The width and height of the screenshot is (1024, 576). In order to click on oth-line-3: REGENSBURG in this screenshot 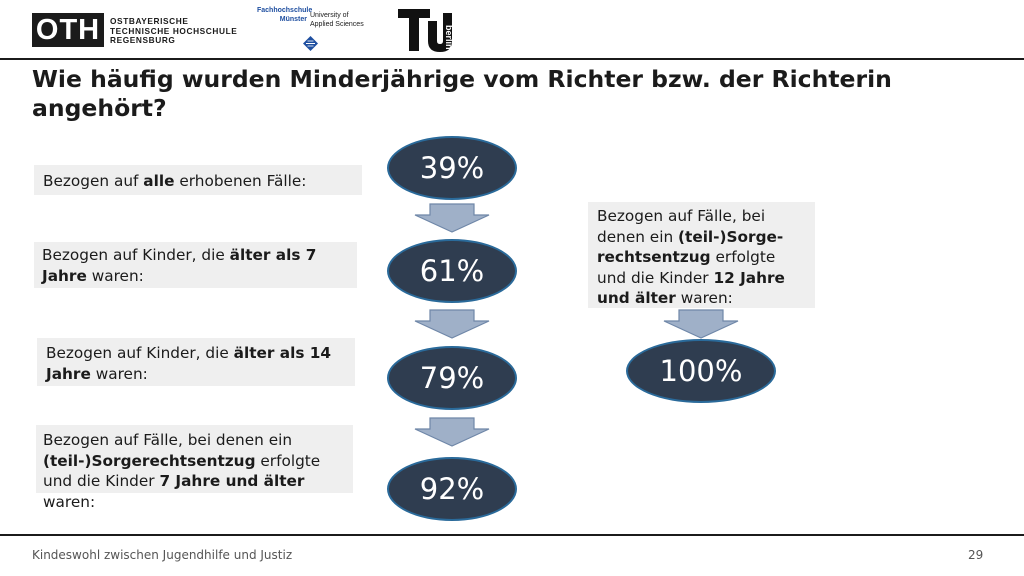, I will do `click(143, 40)`.